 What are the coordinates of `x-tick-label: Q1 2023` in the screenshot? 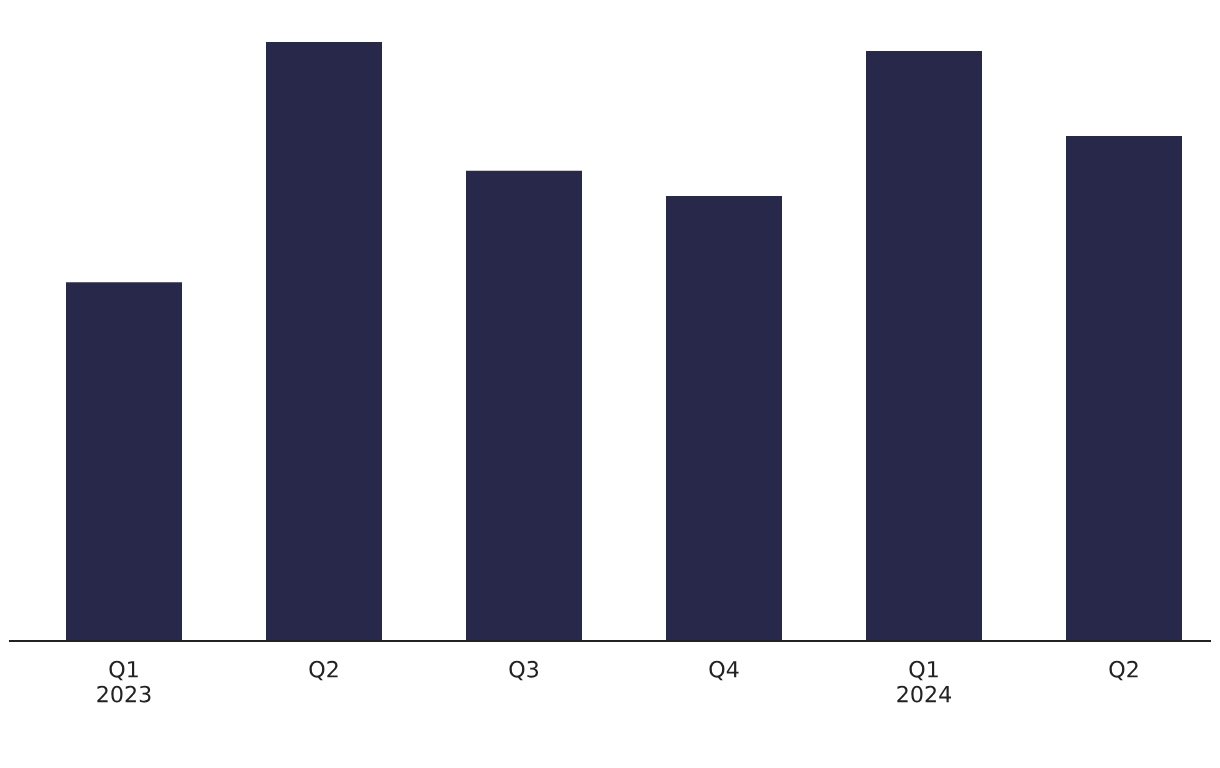 It's located at (124, 681).